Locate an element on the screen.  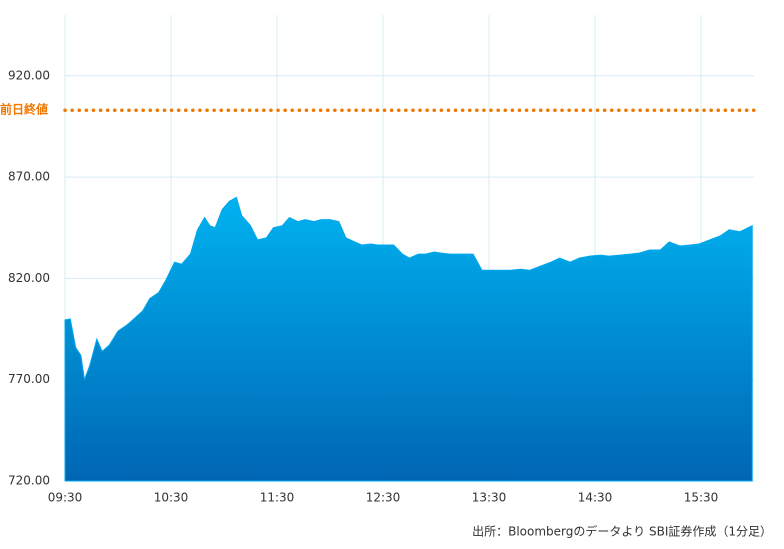
x-tick-label: 11:30 is located at coordinates (277, 498).